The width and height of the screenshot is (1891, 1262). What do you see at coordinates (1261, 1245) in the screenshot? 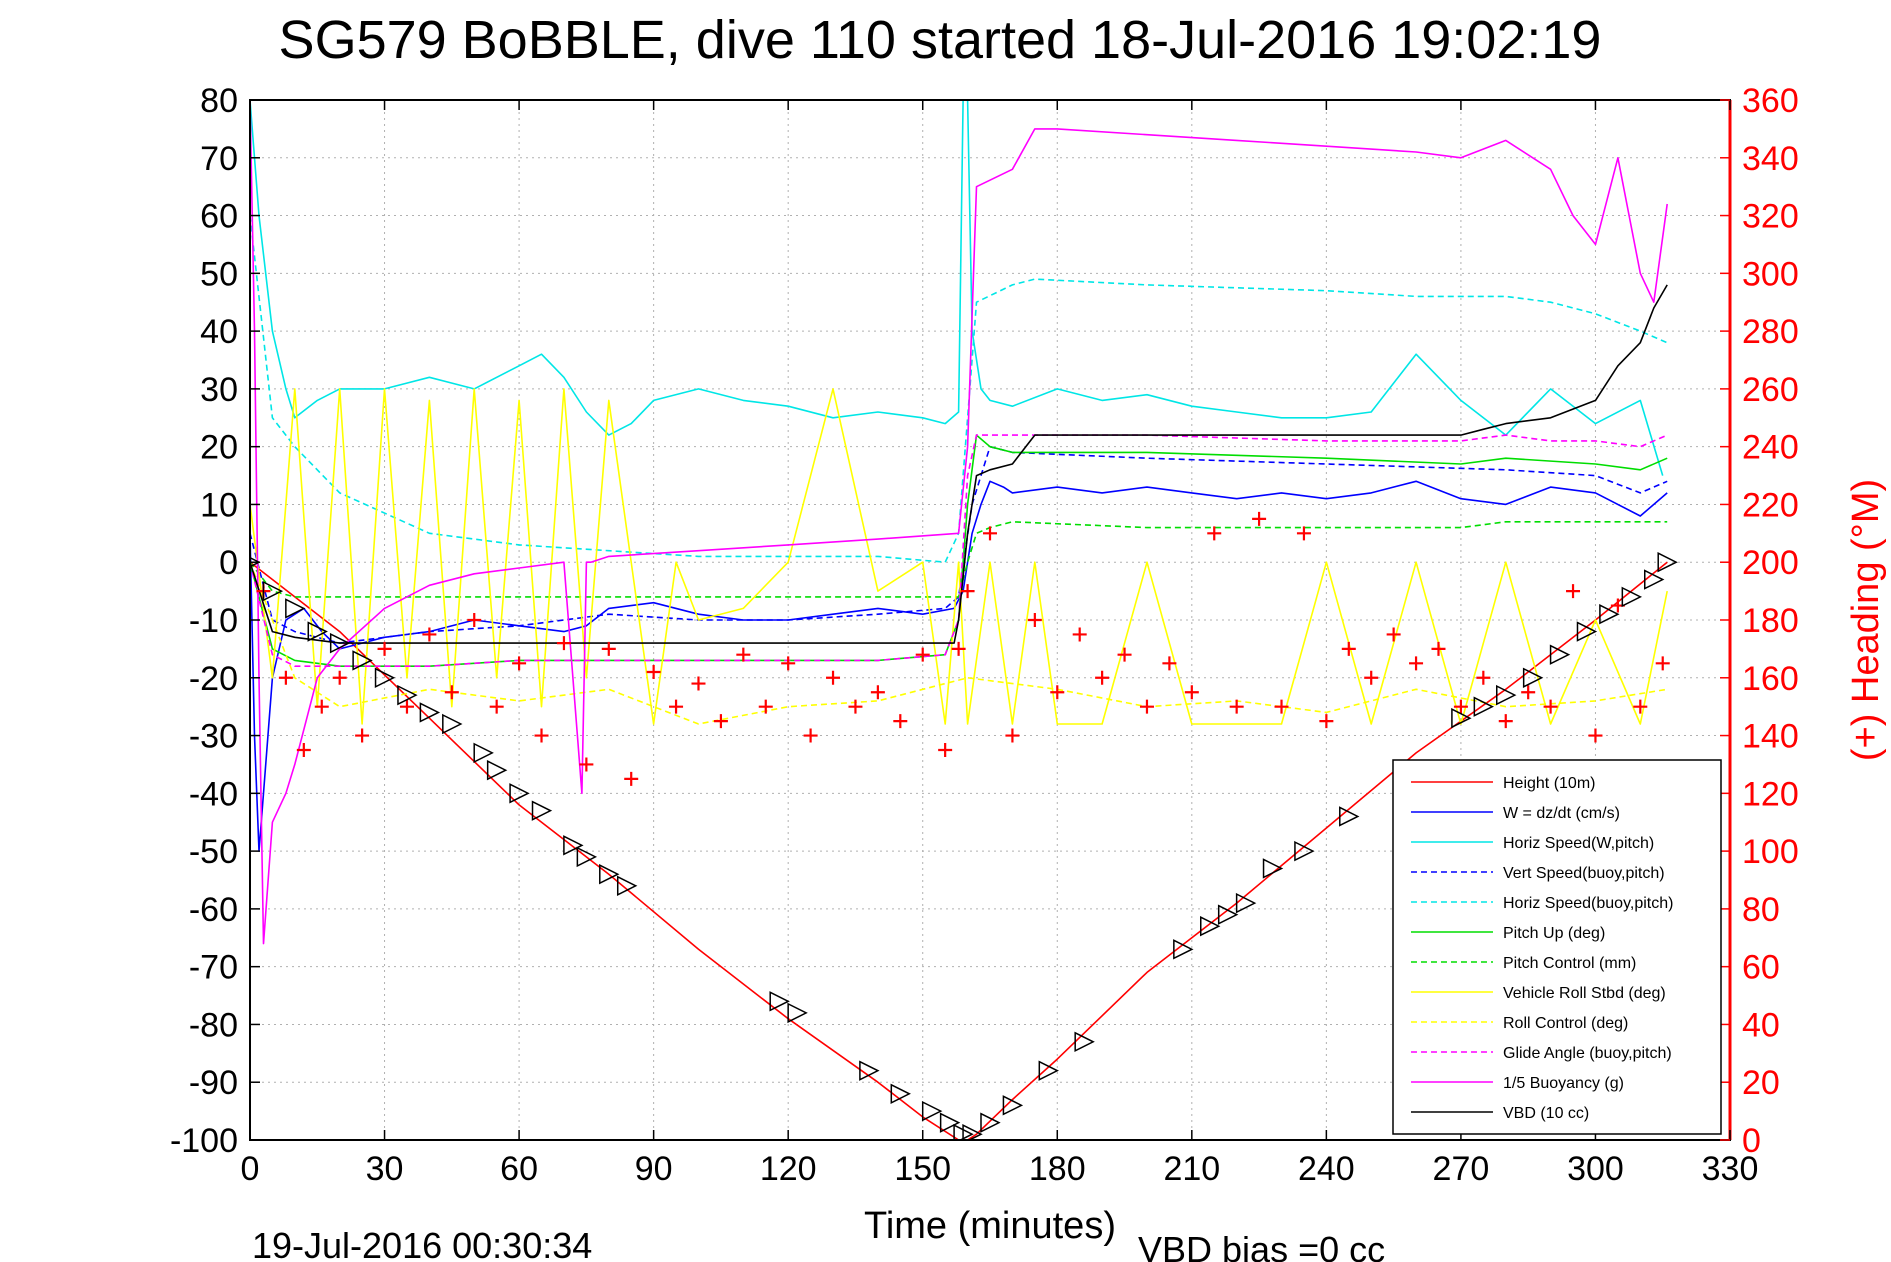
I see `footer-vbd-bias: VBD bias =0 cc` at bounding box center [1261, 1245].